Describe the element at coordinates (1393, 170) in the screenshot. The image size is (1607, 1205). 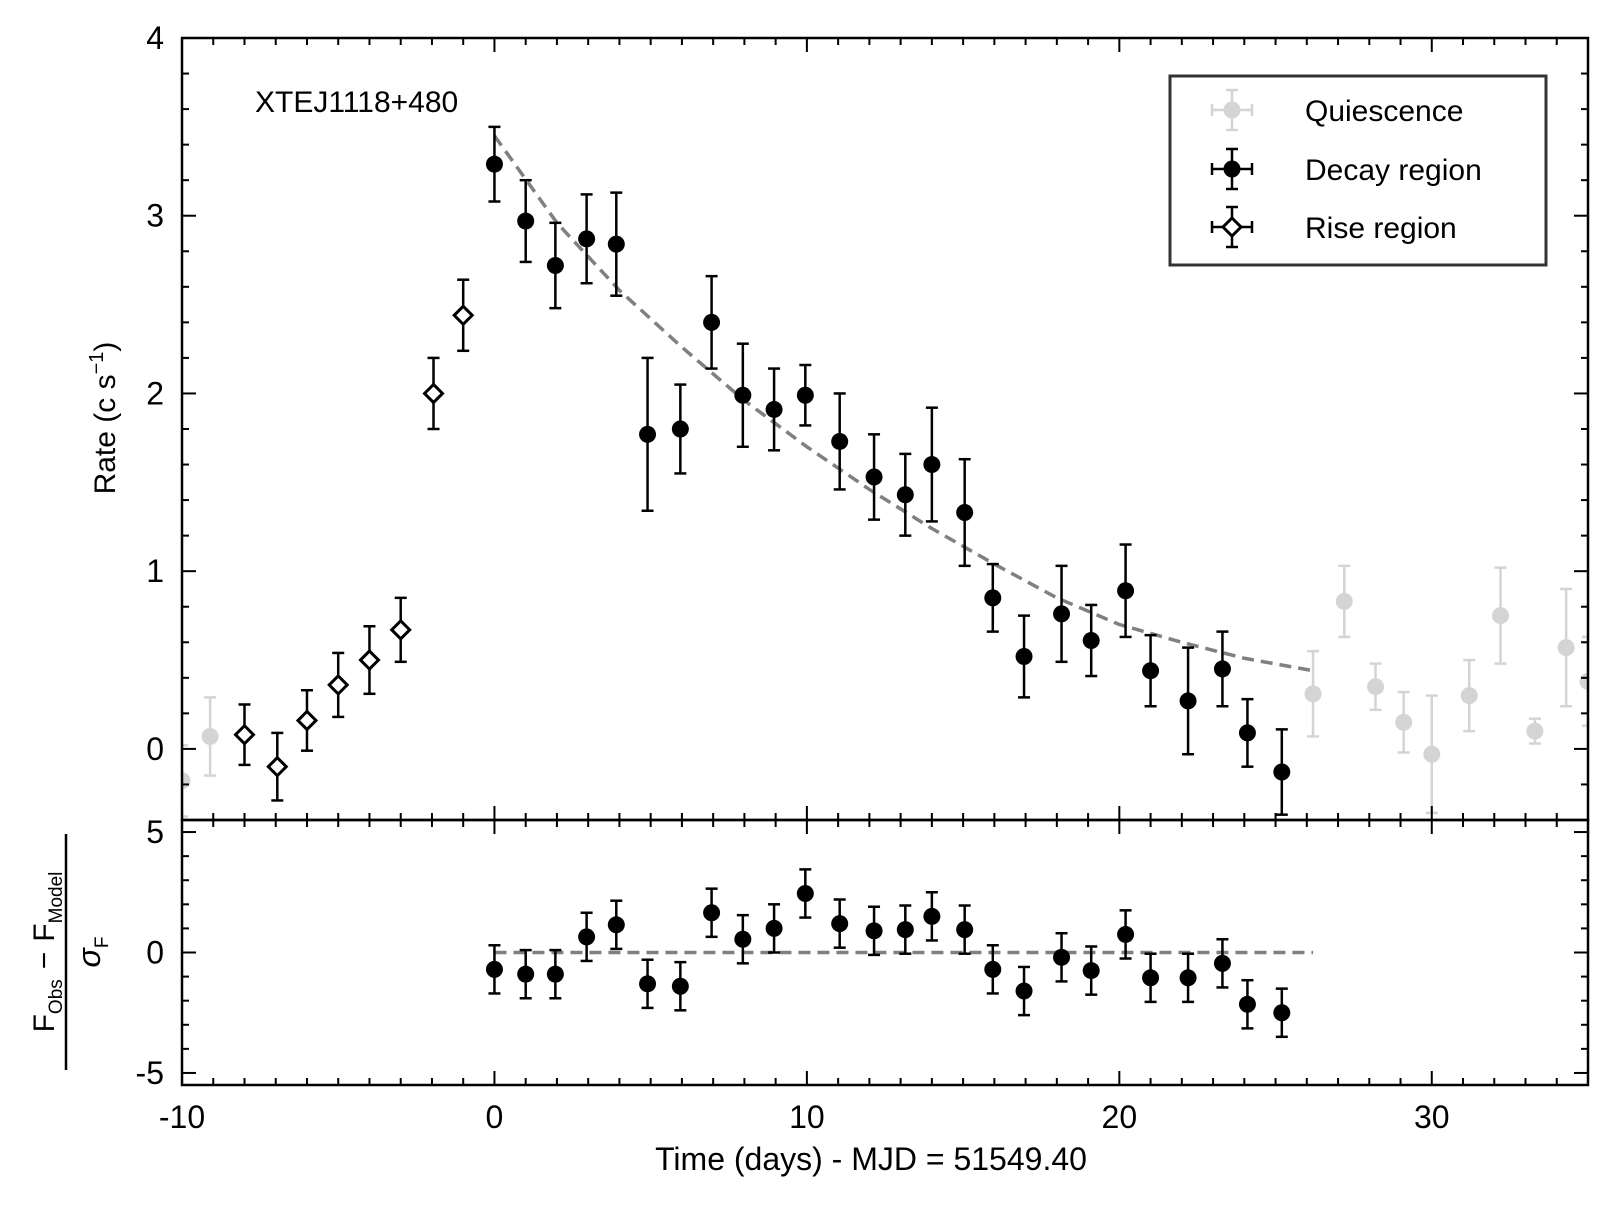
I see `legend-label-decay: Decay region` at that location.